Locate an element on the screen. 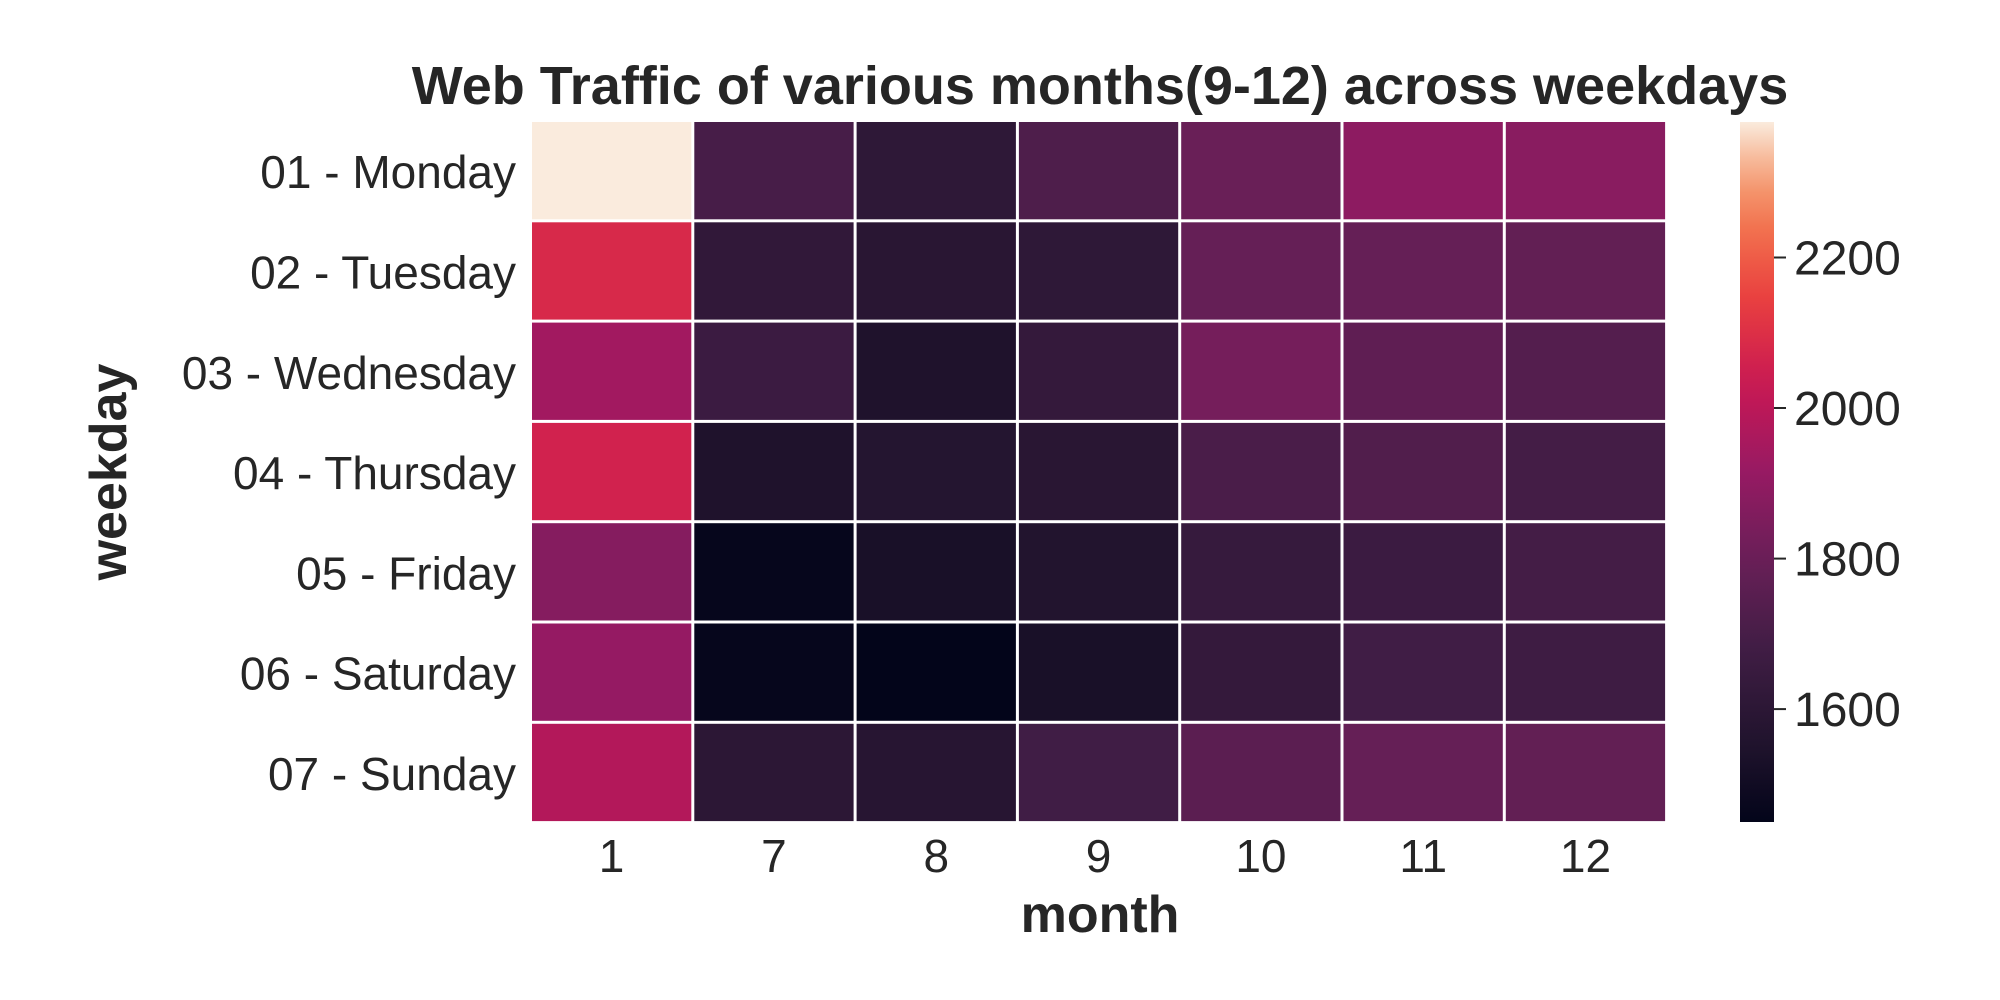 The width and height of the screenshot is (2000, 1000). x-tick-label: 12 is located at coordinates (1585, 856).